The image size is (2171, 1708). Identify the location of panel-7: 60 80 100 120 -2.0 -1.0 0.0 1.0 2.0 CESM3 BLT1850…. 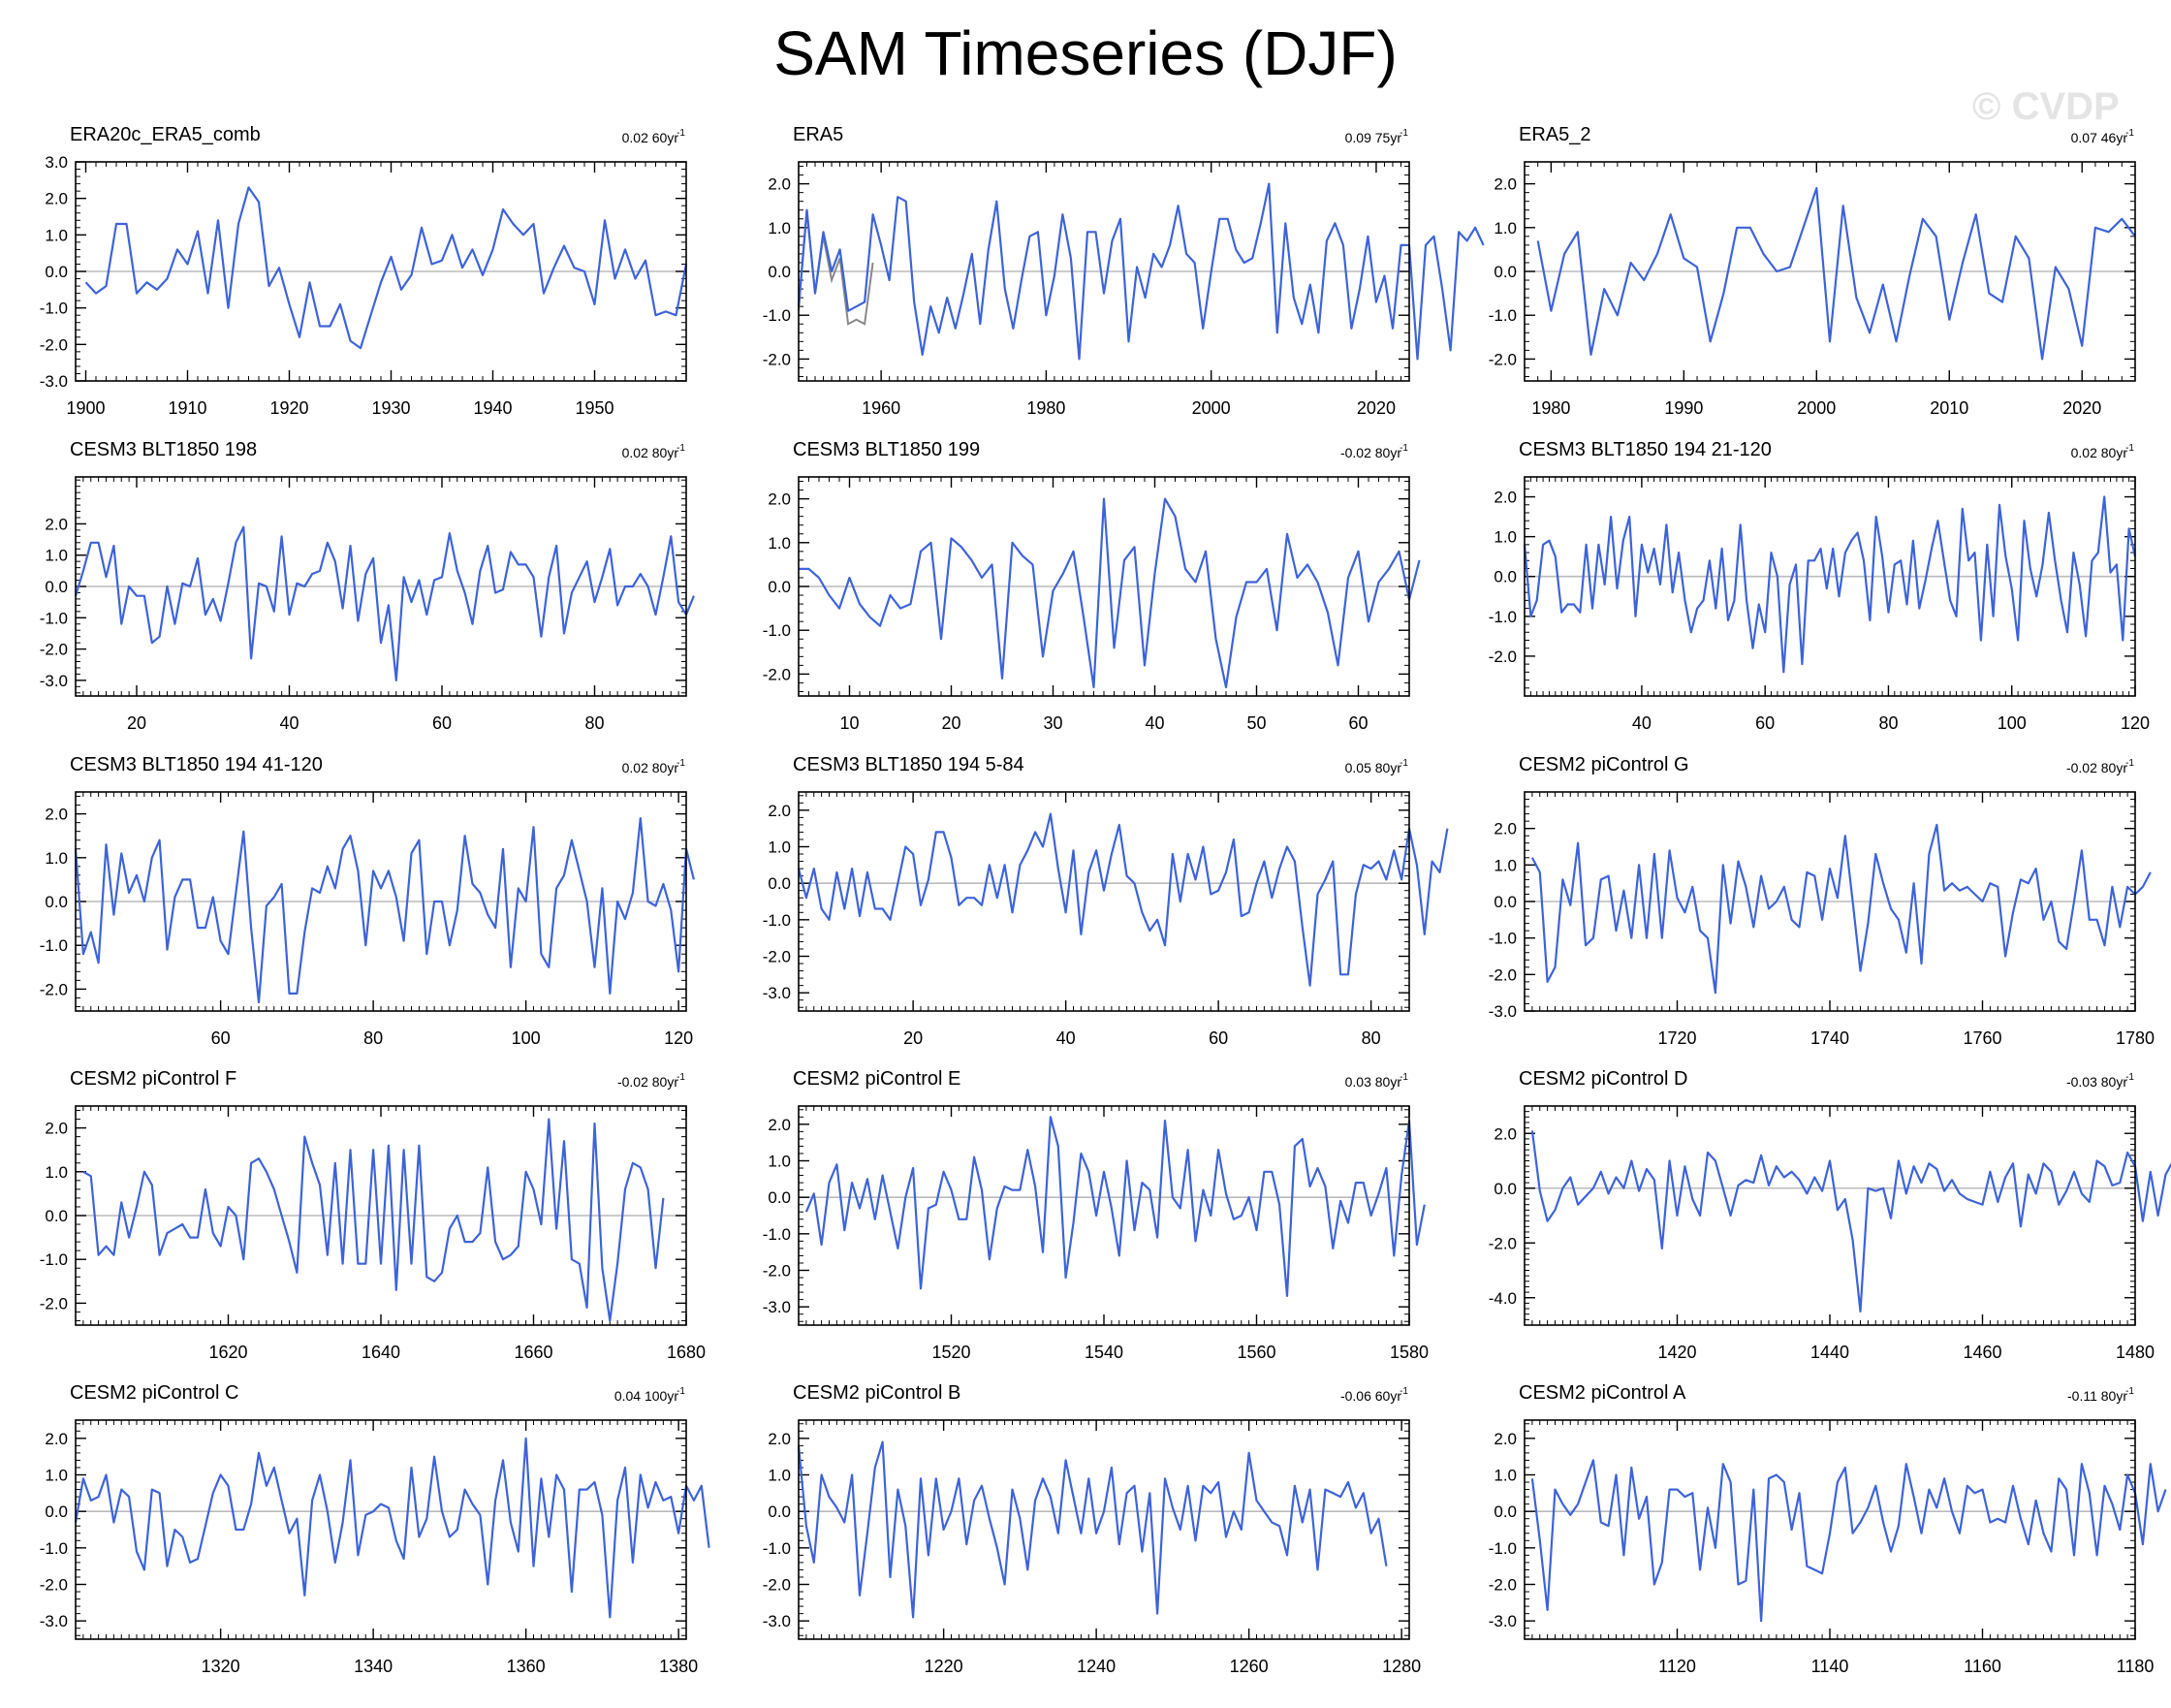
(367, 901).